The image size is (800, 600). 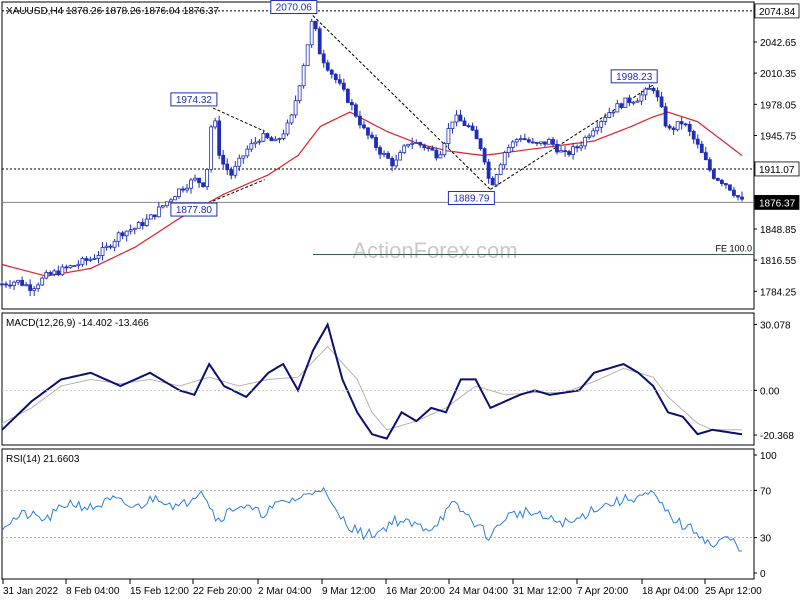 What do you see at coordinates (775, 325) in the screenshot?
I see `macd-tick-label: 30.078` at bounding box center [775, 325].